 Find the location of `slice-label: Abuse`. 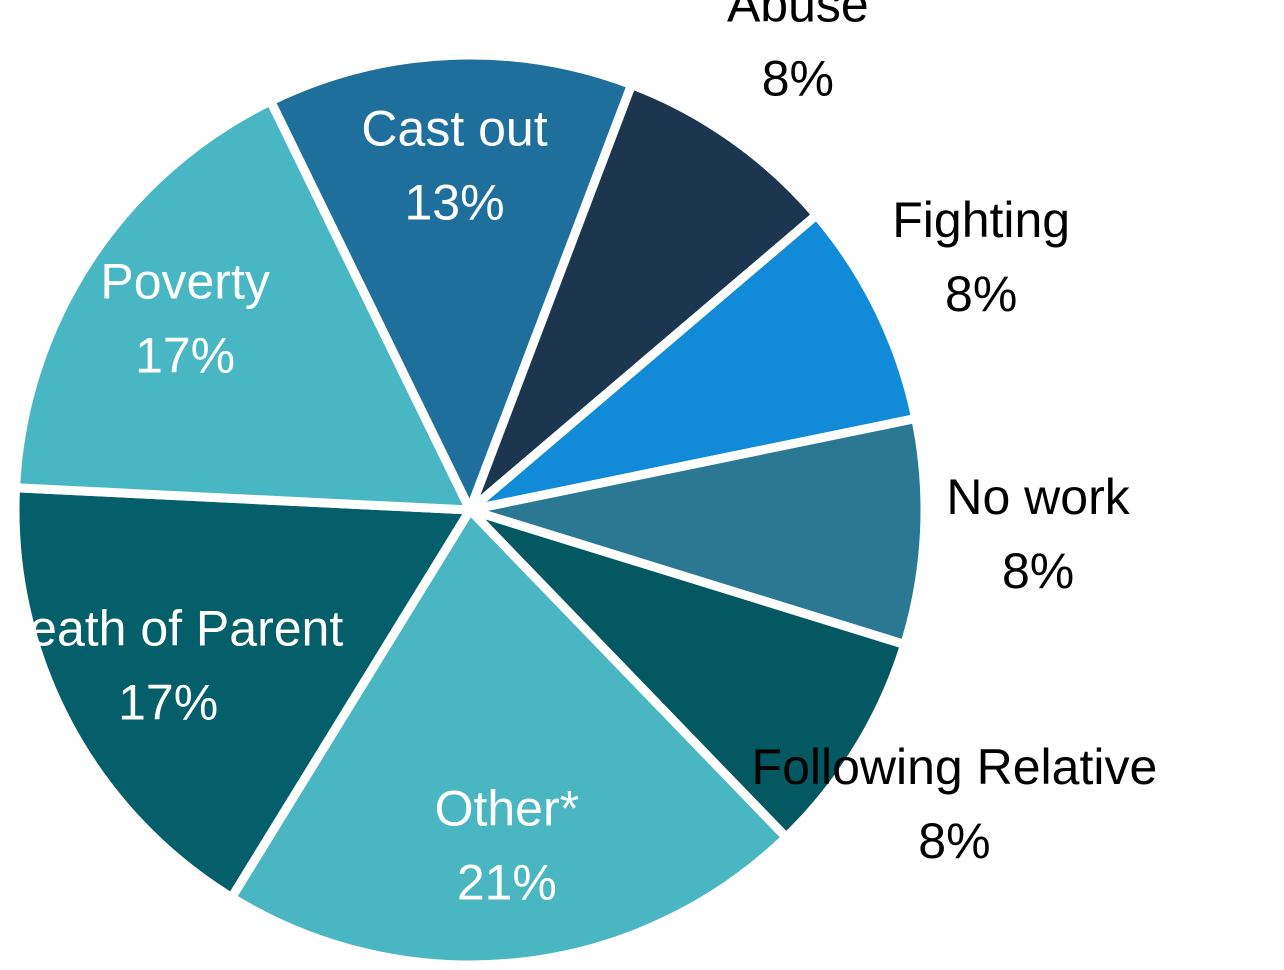

slice-label: Abuse is located at coordinates (798, 16).